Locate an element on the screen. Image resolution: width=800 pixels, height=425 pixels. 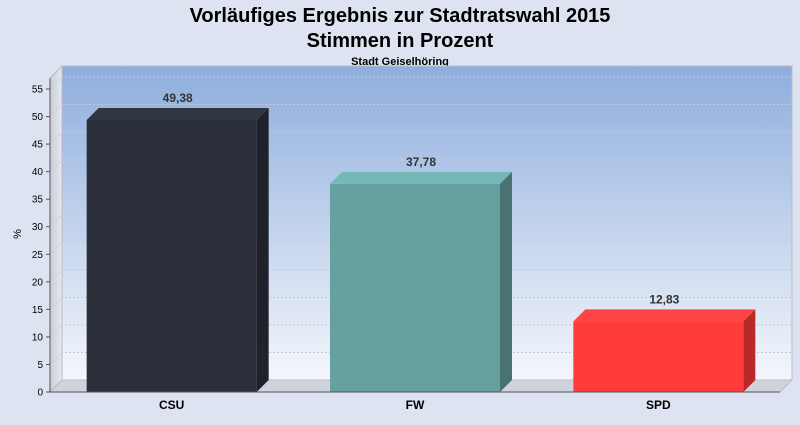
x-axis: CSU FW SPD is located at coordinates (415, 401).